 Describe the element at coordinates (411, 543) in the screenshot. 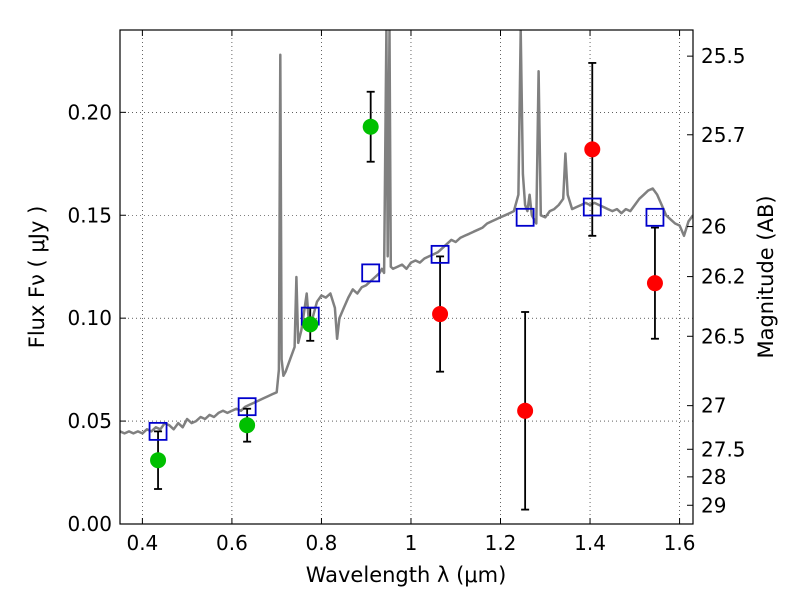

I see `x-tick-label: 1` at that location.